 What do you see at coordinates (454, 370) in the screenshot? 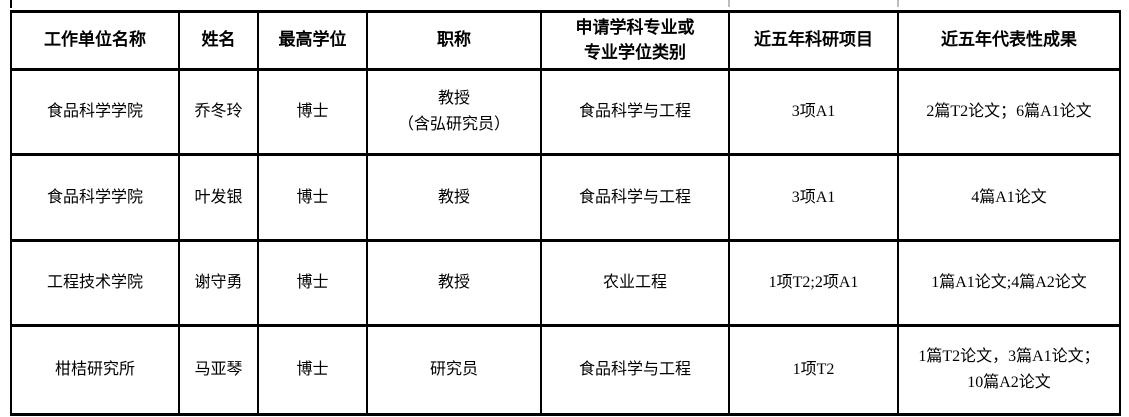
I see `cell-title: 研究员` at bounding box center [454, 370].